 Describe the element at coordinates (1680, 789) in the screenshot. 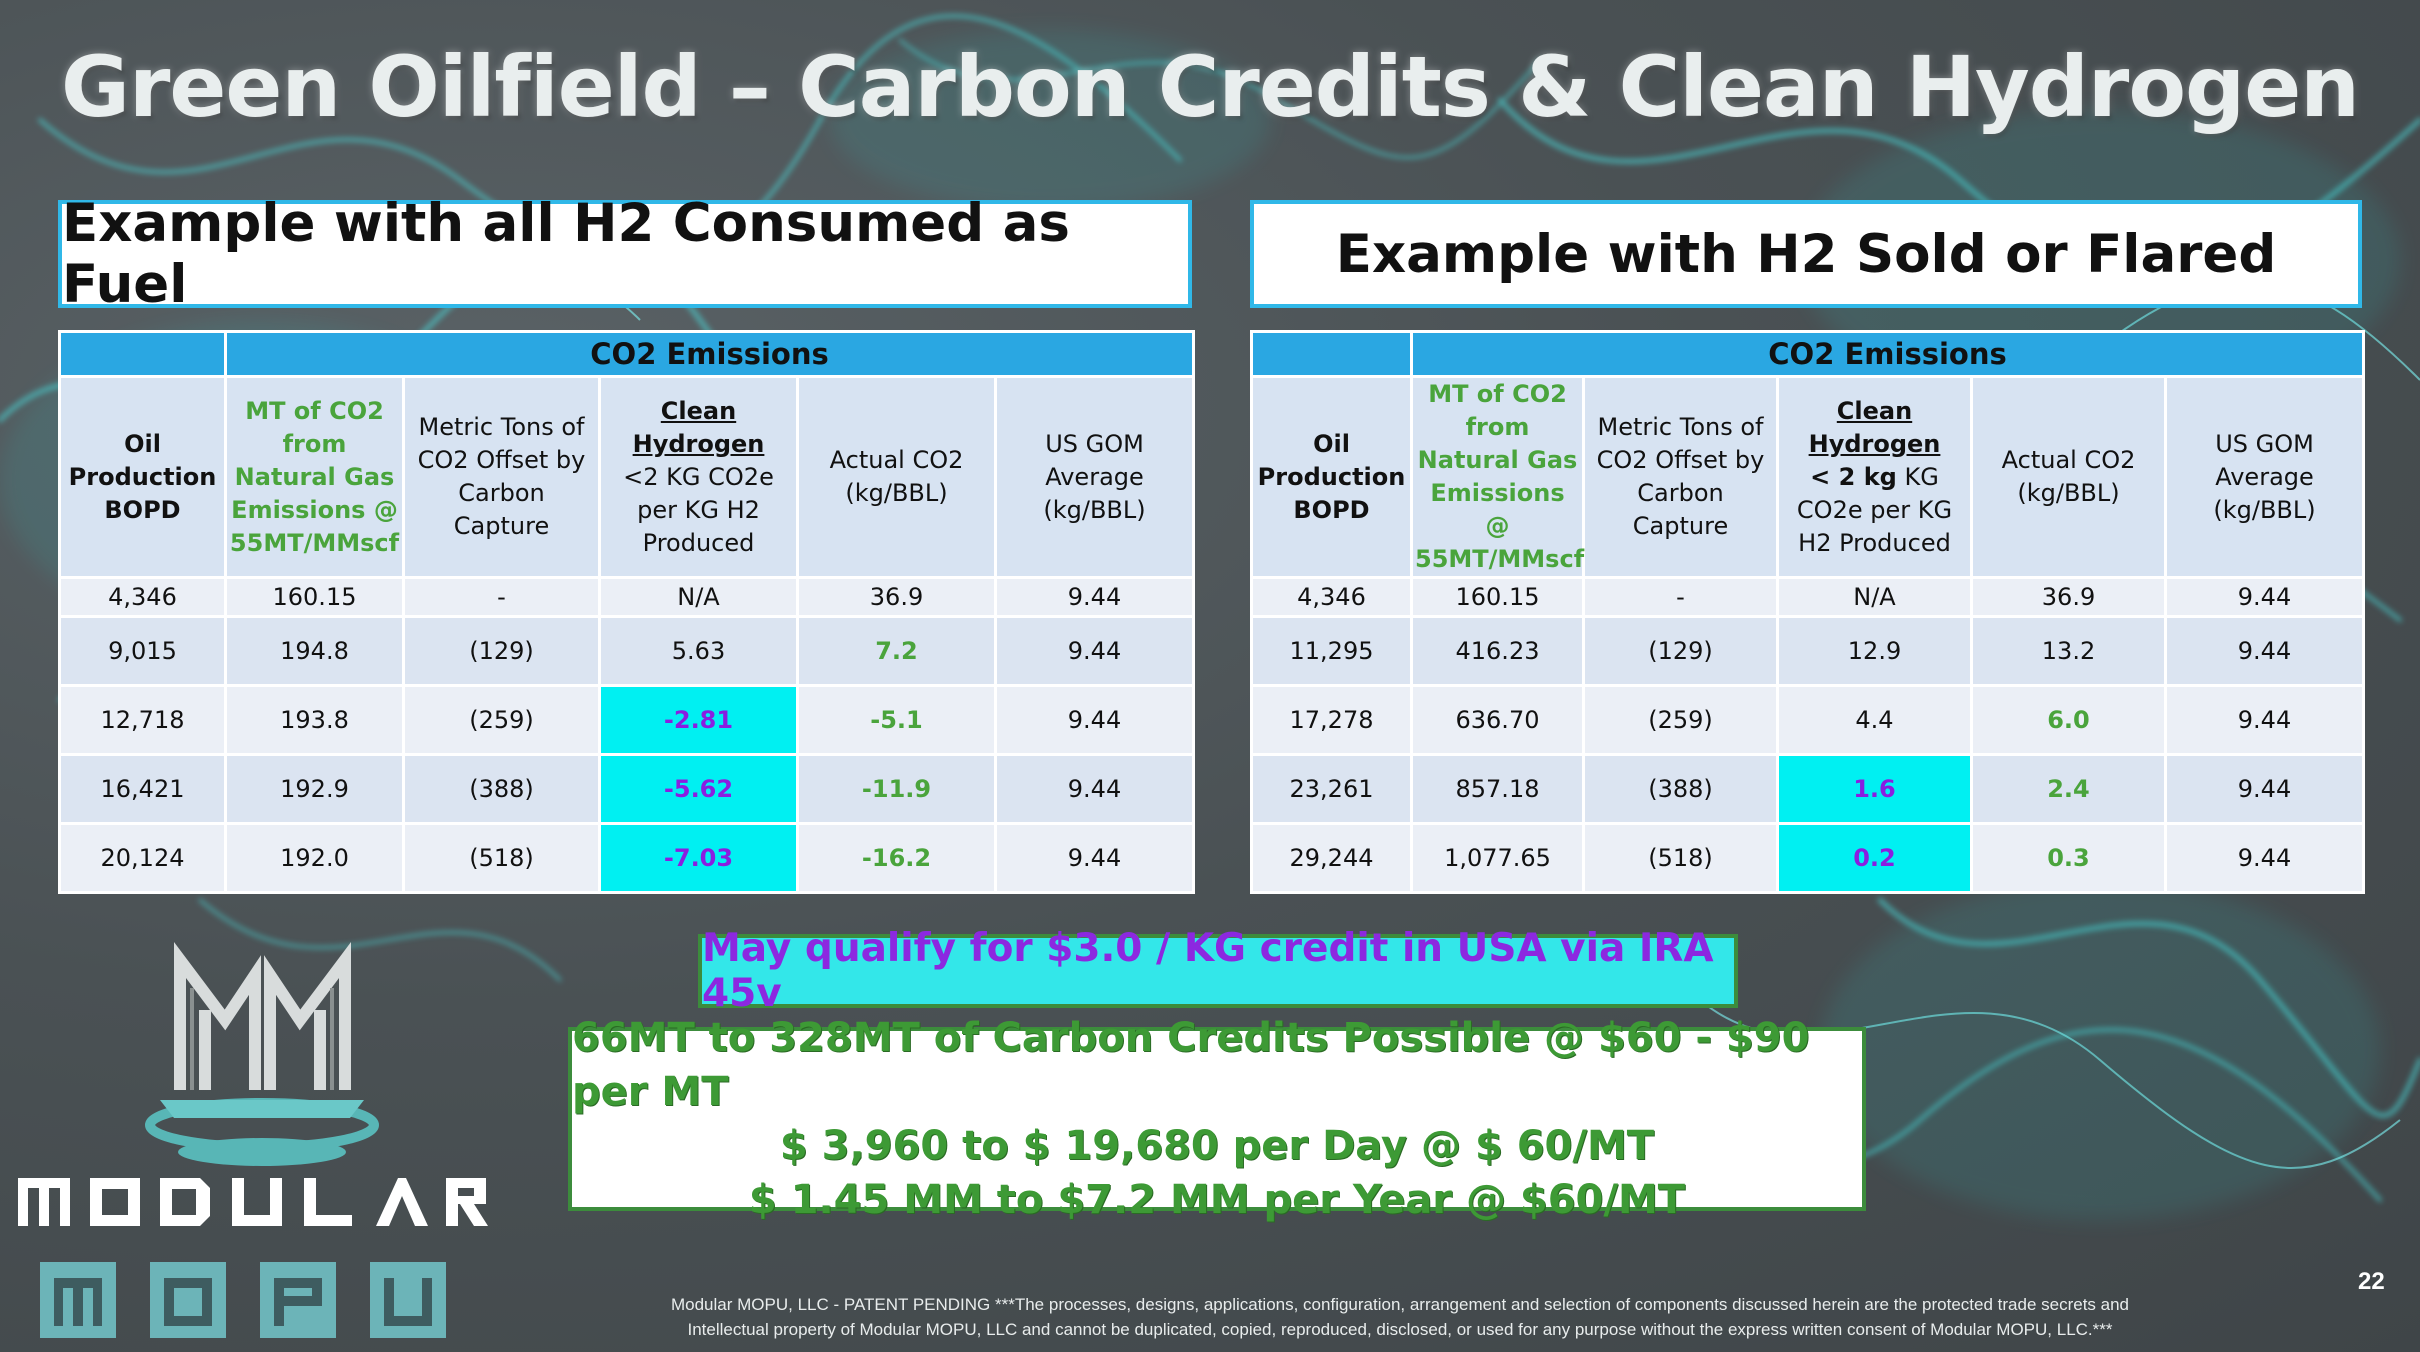

I see `cell-offset: (388)` at that location.